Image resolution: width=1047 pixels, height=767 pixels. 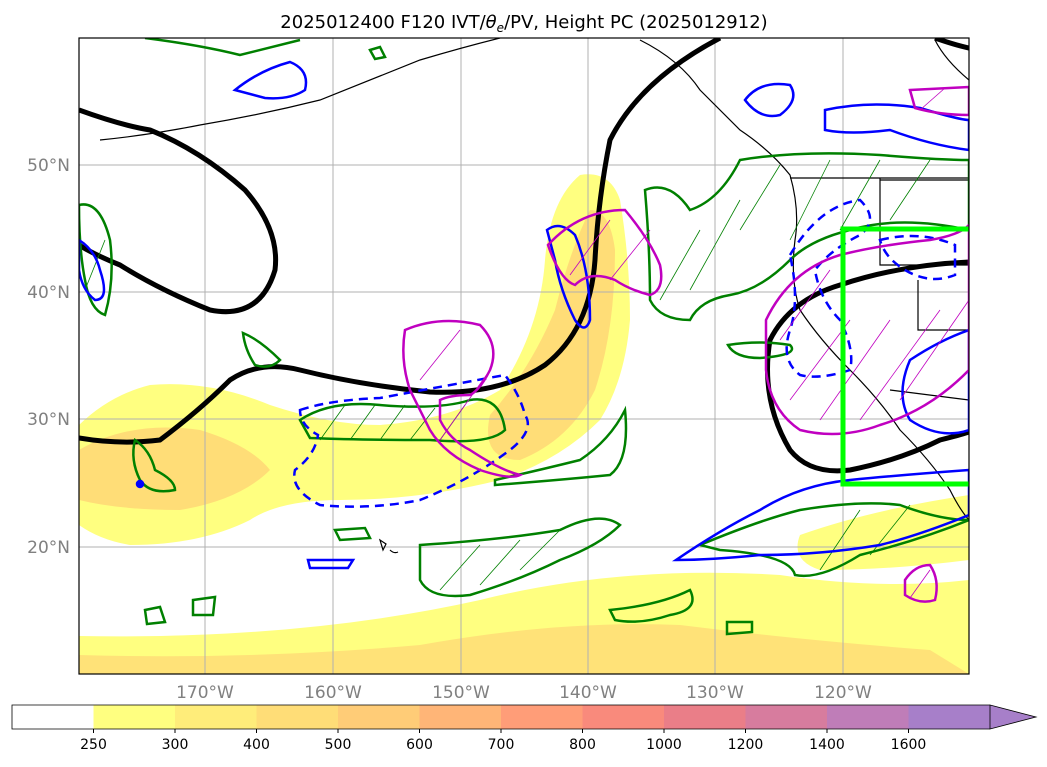 What do you see at coordinates (827, 745) in the screenshot?
I see `colorbar-level-label: 1400` at bounding box center [827, 745].